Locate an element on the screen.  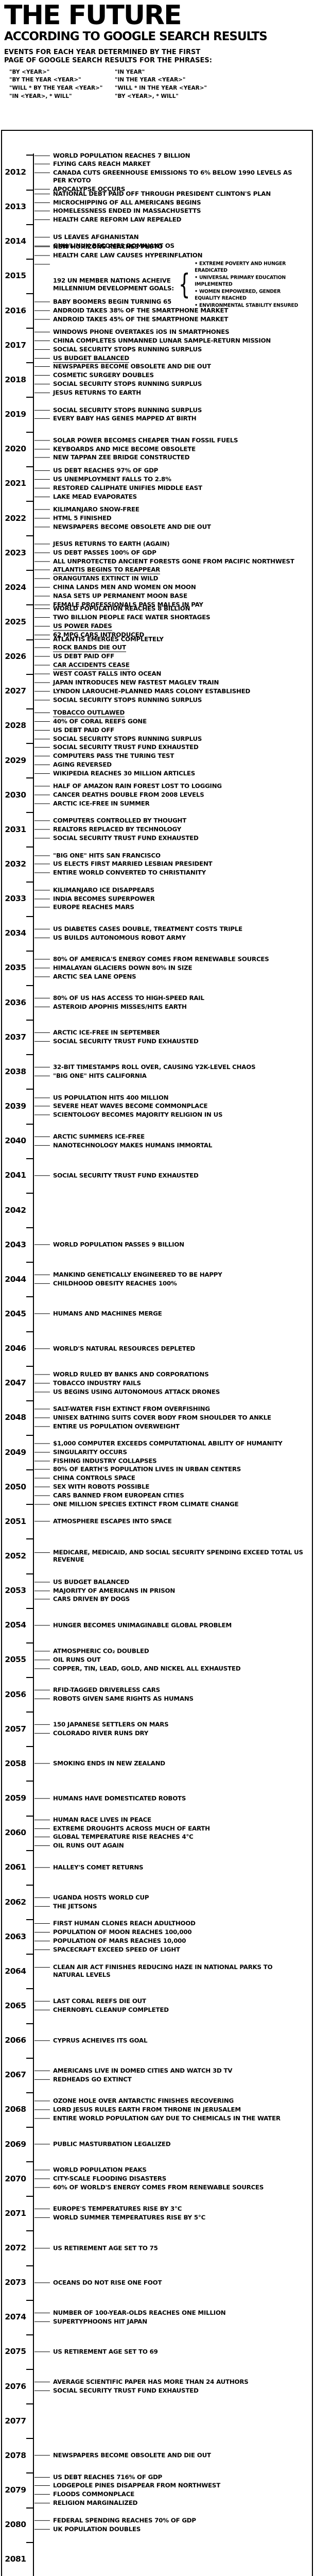
timeline-event: OCEANS DO NOT RISE ONE FOOT is located at coordinates (169, 2282).